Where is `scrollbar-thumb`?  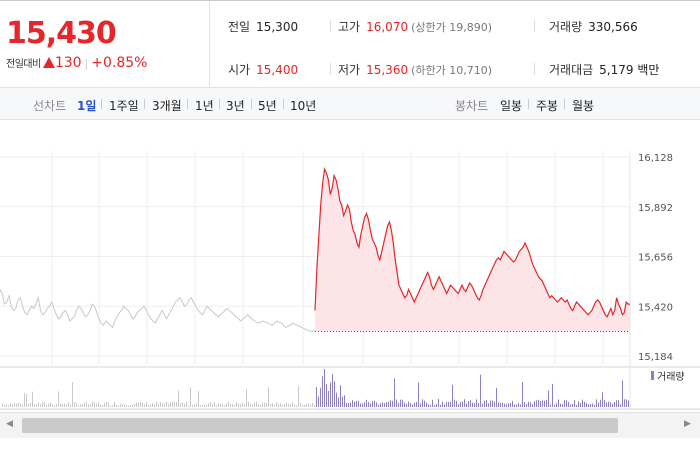
scrollbar-thumb is located at coordinates (320, 425).